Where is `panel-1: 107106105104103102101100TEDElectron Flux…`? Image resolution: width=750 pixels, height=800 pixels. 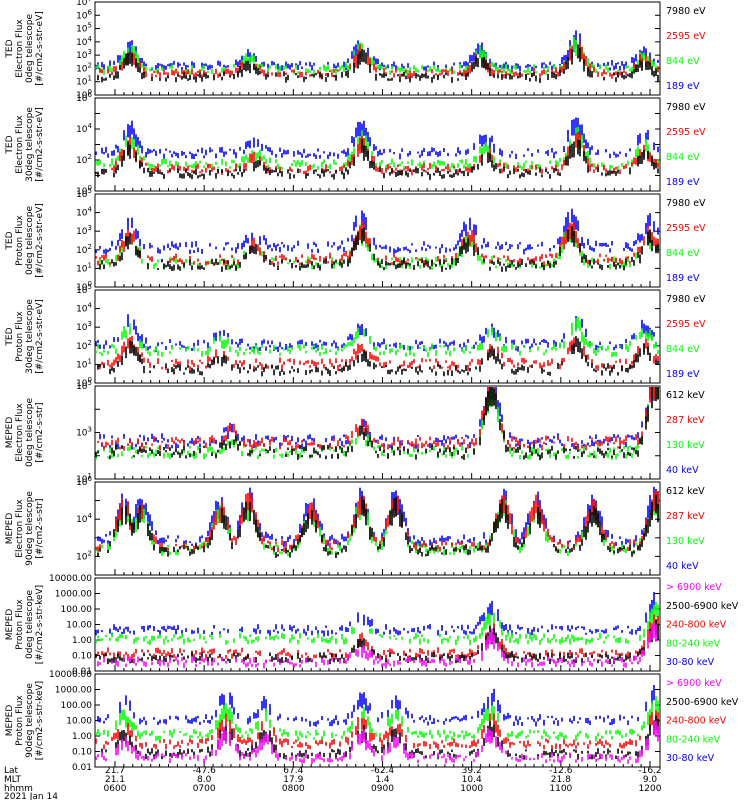 panel-1: 107106105104103102101100TEDElectron Flux… is located at coordinates (355, 50).